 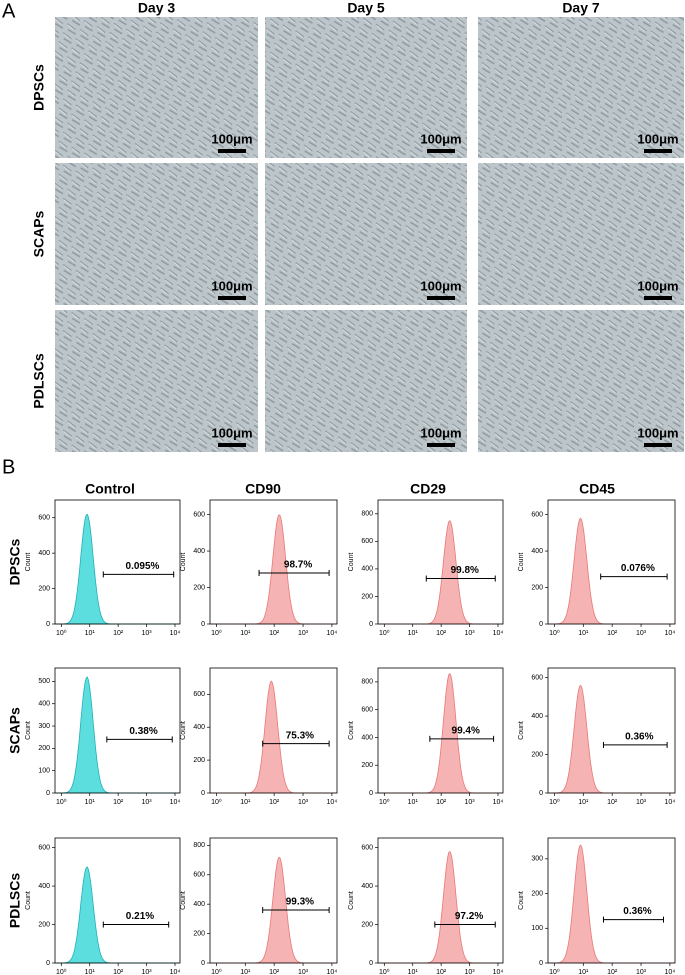 What do you see at coordinates (157, 8) in the screenshot?
I see `column-header: Day 3` at bounding box center [157, 8].